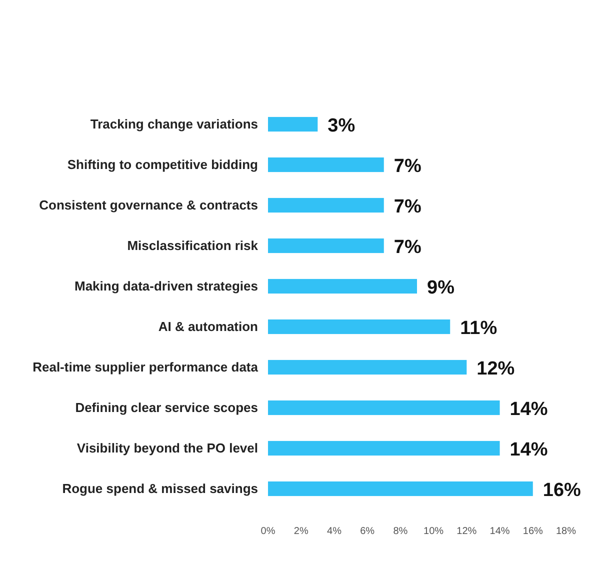 The width and height of the screenshot is (610, 573). I want to click on x-tick-label: 0%, so click(268, 532).